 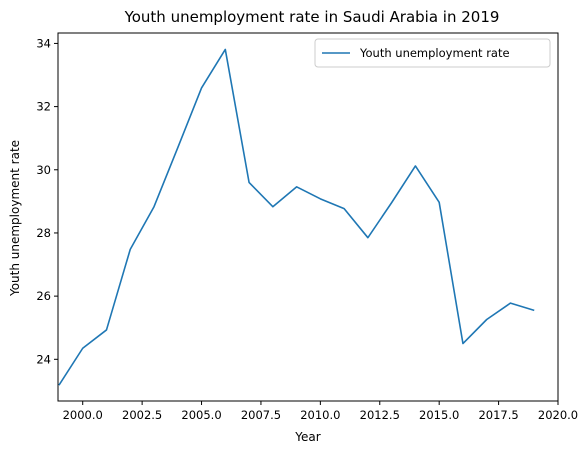 I want to click on x-tick-label: 2020.0, so click(x=558, y=415).